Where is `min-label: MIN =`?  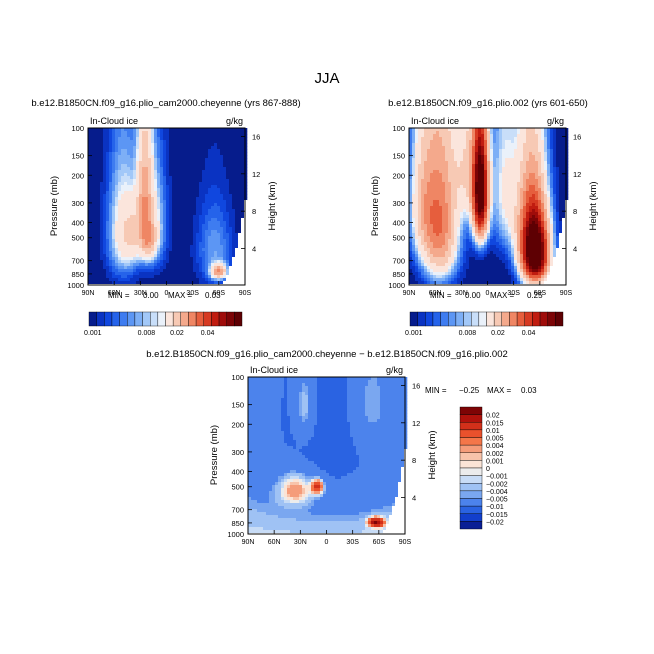 min-label: MIN = is located at coordinates (119, 295).